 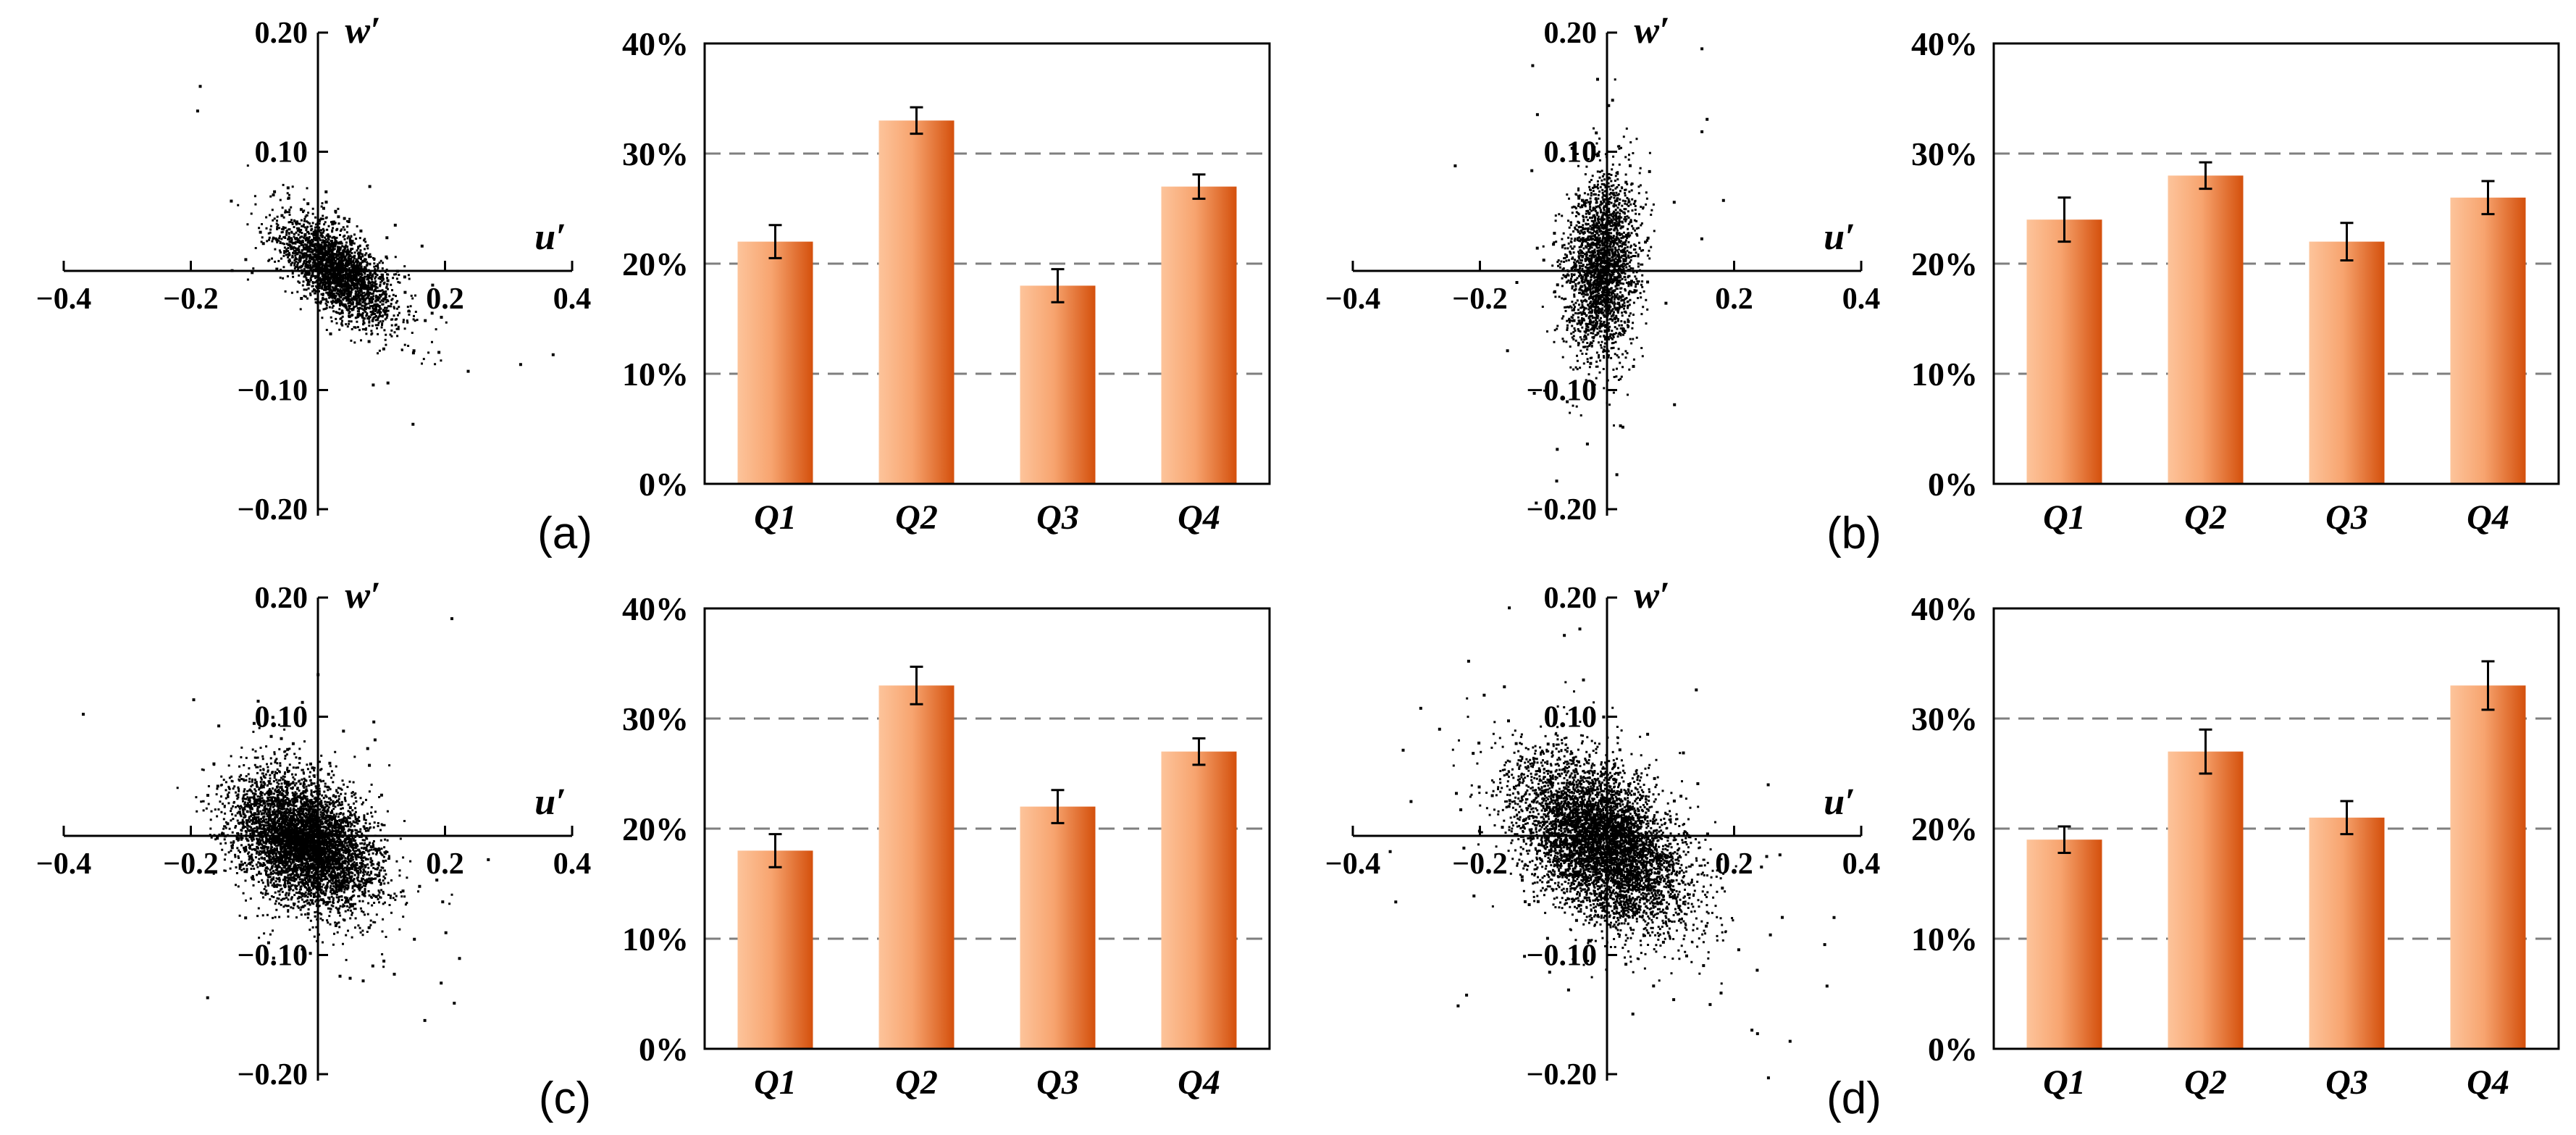 What do you see at coordinates (565, 1098) in the screenshot?
I see `panel-label: (c)` at bounding box center [565, 1098].